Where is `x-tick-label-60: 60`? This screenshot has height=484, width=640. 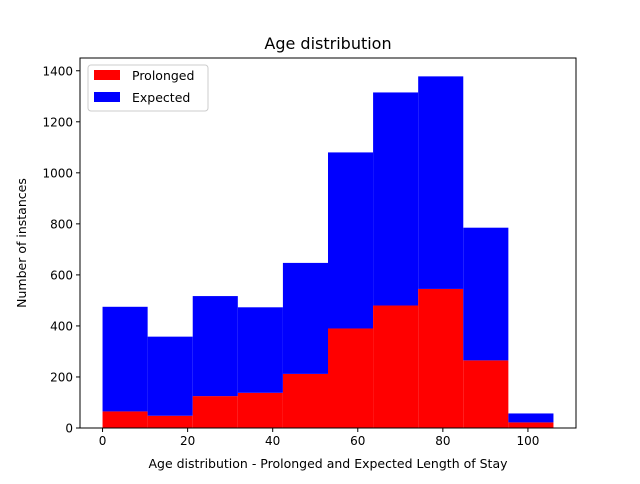 x-tick-label-60: 60 is located at coordinates (357, 441).